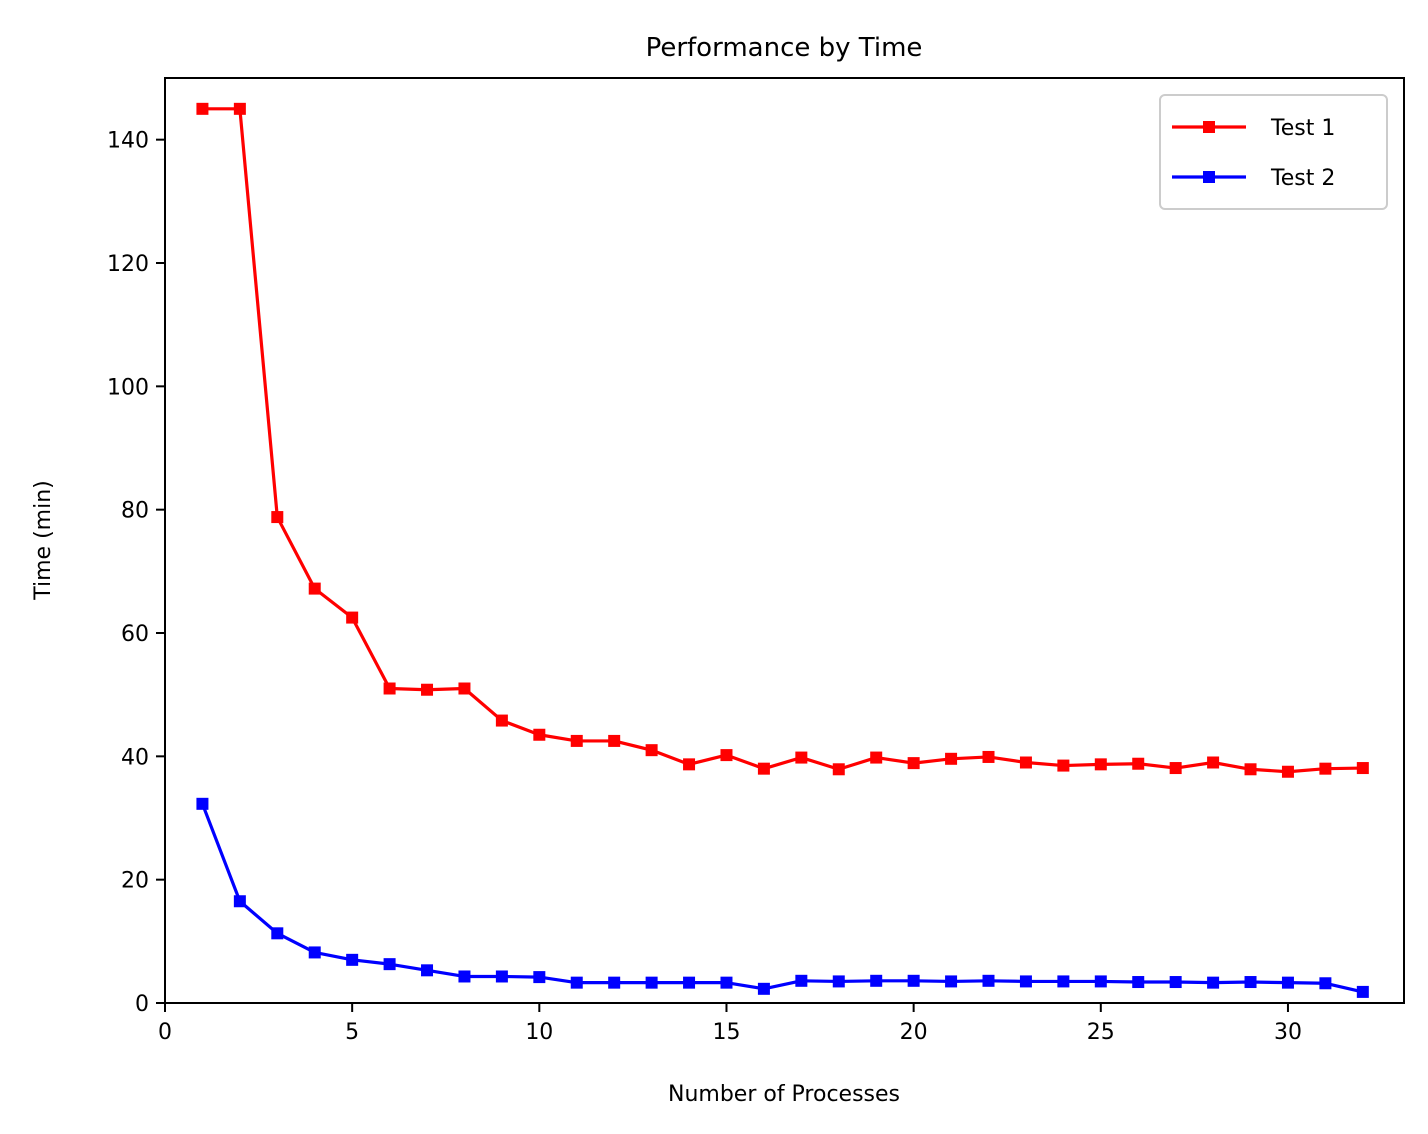  I want to click on x-tick-label: 5, so click(352, 1032).